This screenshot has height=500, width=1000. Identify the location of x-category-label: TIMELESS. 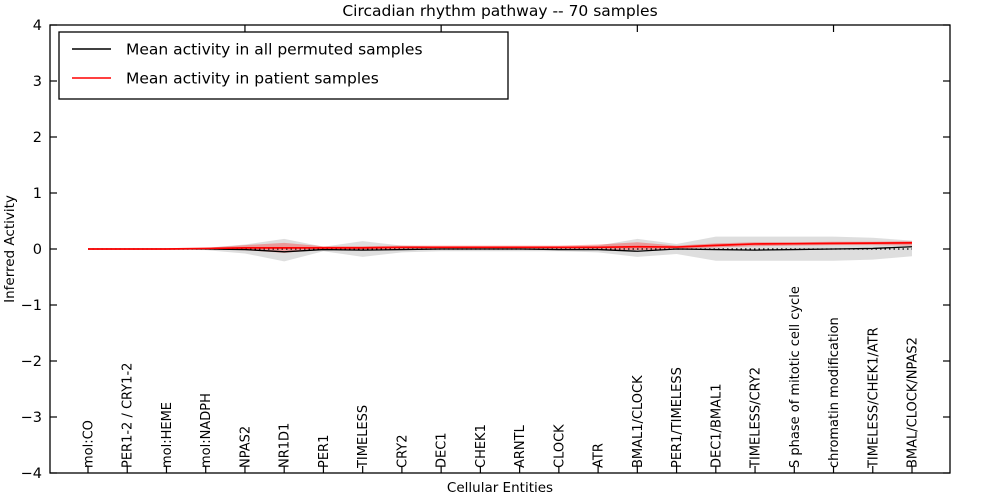
(363, 437).